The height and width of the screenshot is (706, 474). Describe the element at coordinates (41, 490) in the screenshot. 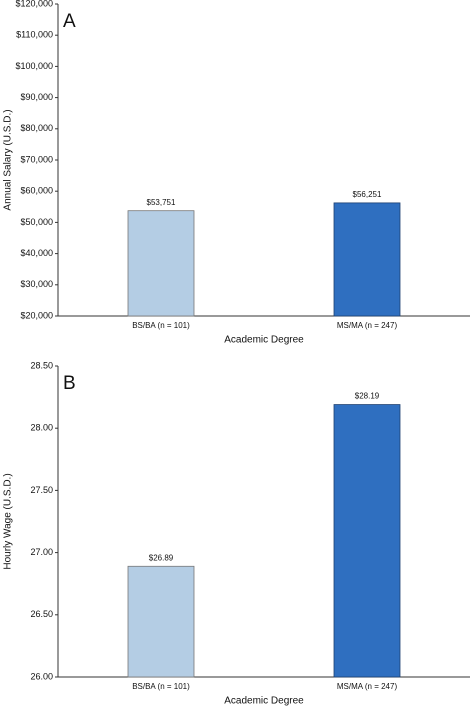

I see `y-tick-label: 27.50` at that location.